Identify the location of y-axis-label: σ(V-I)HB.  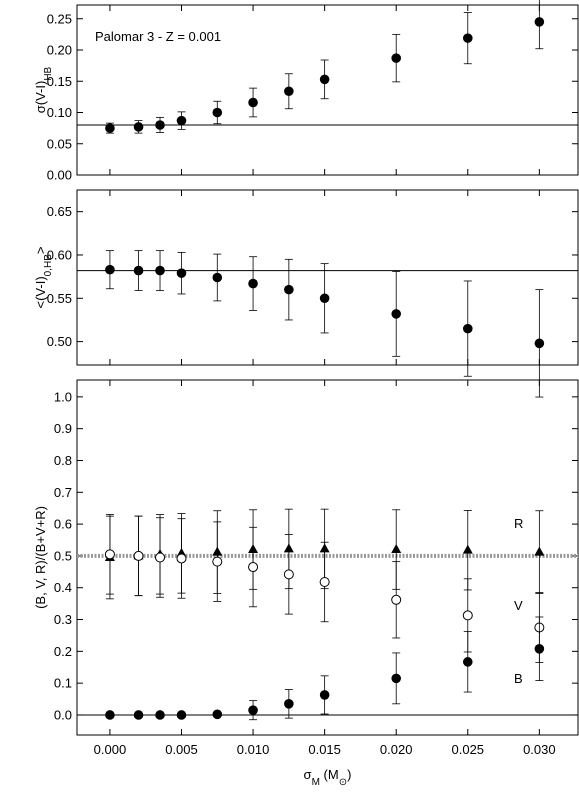
(43, 89).